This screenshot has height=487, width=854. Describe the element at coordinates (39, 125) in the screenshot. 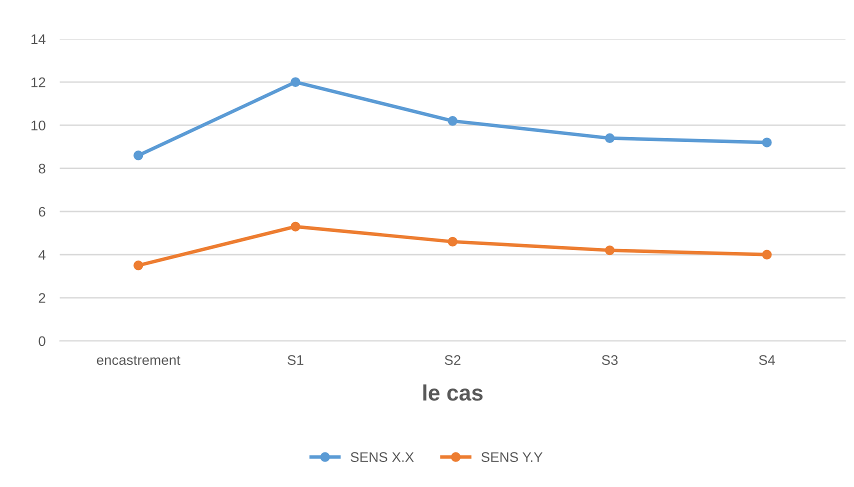

I see `y-tick-label: 10` at that location.